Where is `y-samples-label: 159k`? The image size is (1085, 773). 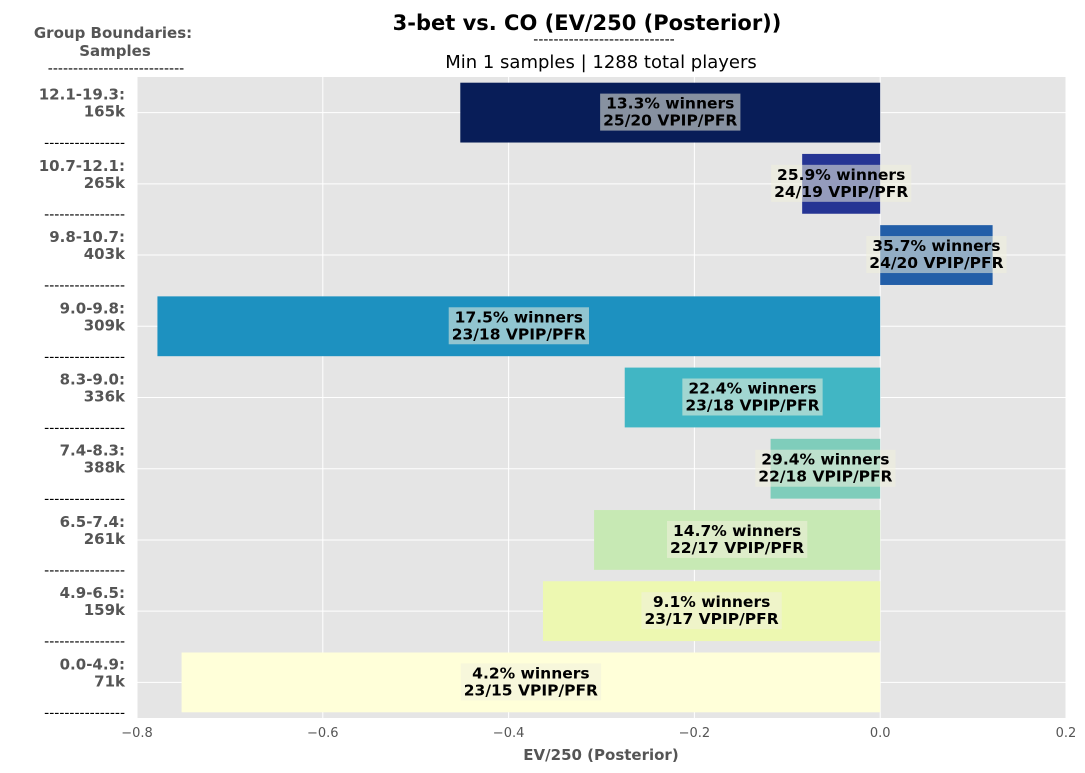 y-samples-label: 159k is located at coordinates (105, 610).